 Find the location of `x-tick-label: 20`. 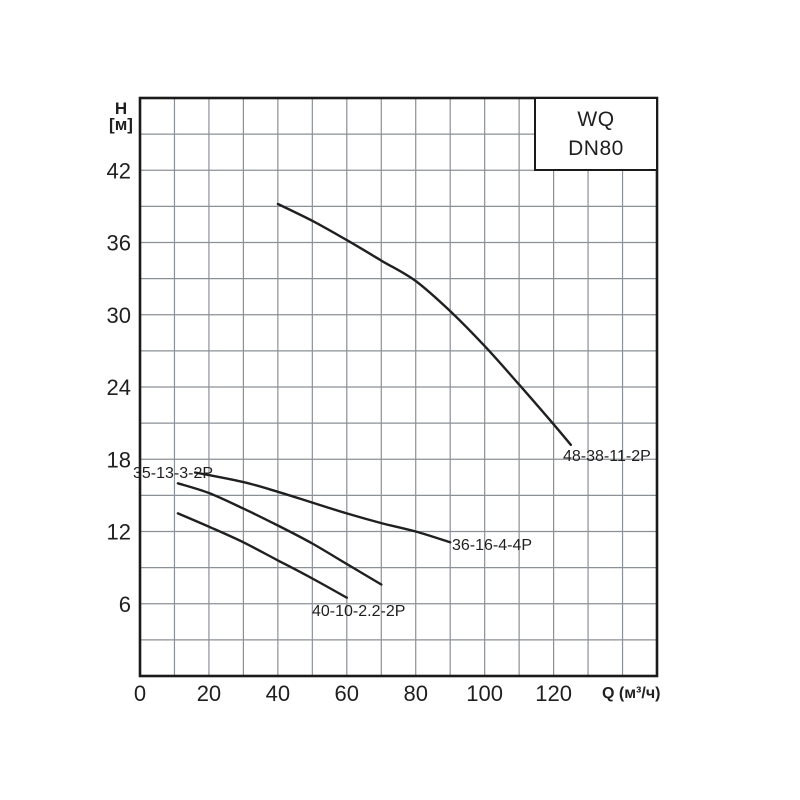

x-tick-label: 20 is located at coordinates (209, 693).